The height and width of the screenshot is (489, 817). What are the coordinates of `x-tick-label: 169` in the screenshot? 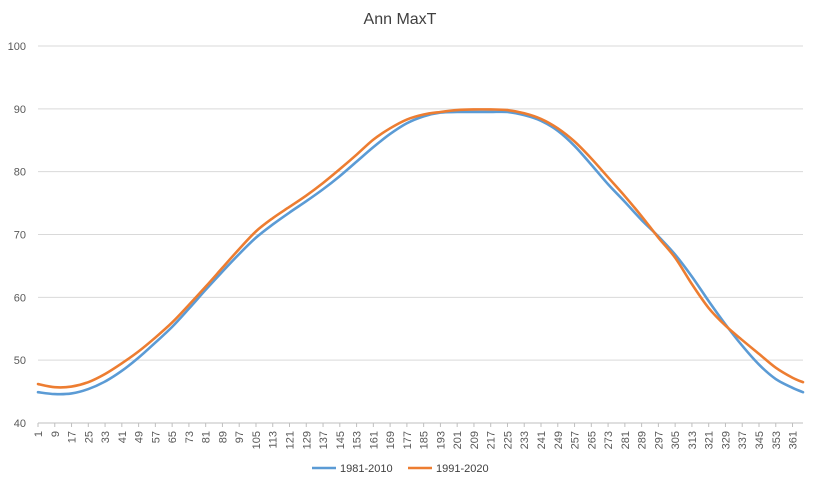 It's located at (391, 440).